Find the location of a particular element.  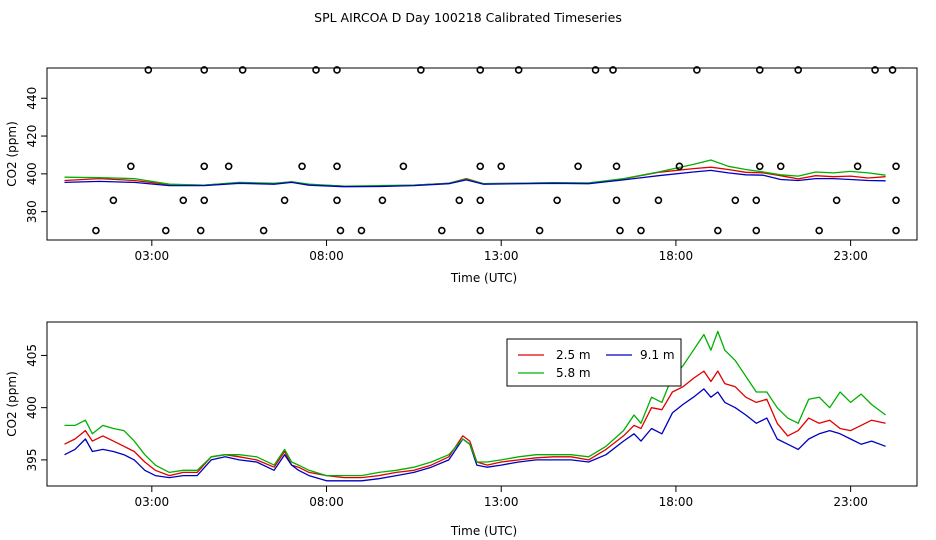

bottom-ytick-label-400: 400 is located at coordinates (32, 407).